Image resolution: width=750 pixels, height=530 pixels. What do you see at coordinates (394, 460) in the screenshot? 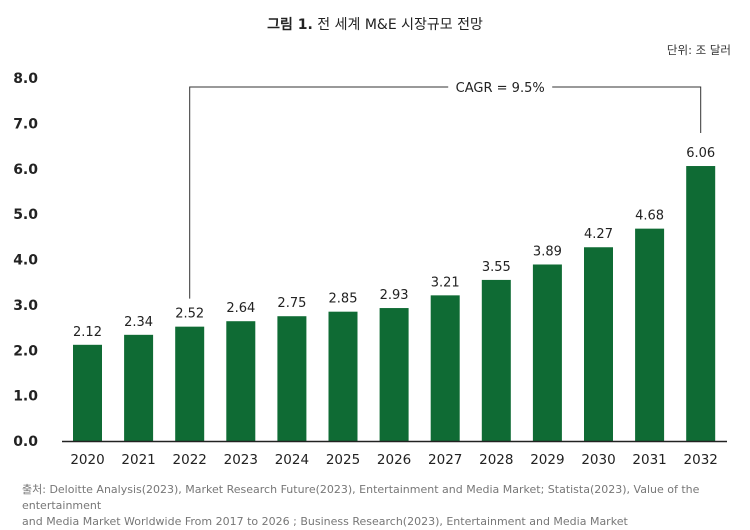
I see `x-tick-label: 2026` at bounding box center [394, 460].